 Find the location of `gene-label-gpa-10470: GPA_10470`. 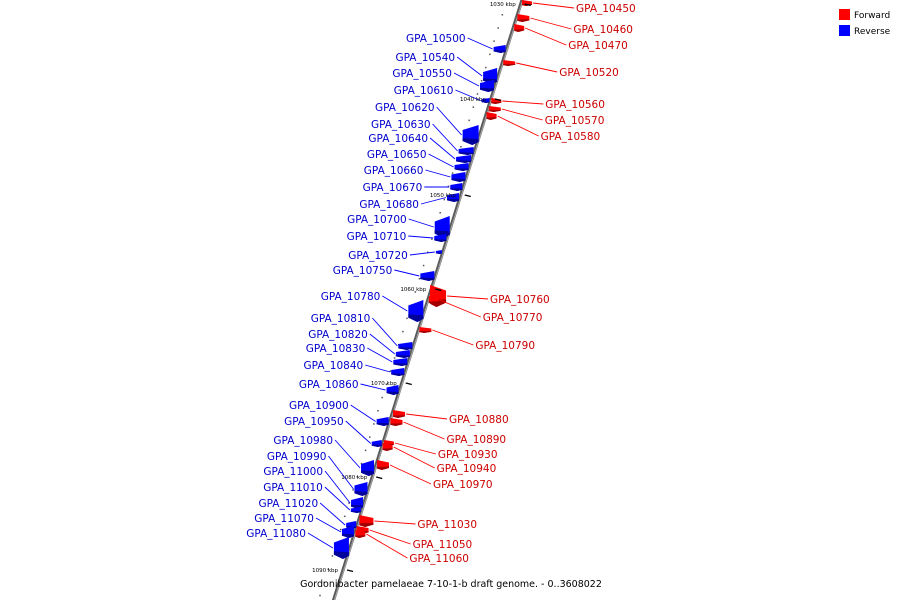

gene-label-gpa-10470: GPA_10470 is located at coordinates (598, 46).